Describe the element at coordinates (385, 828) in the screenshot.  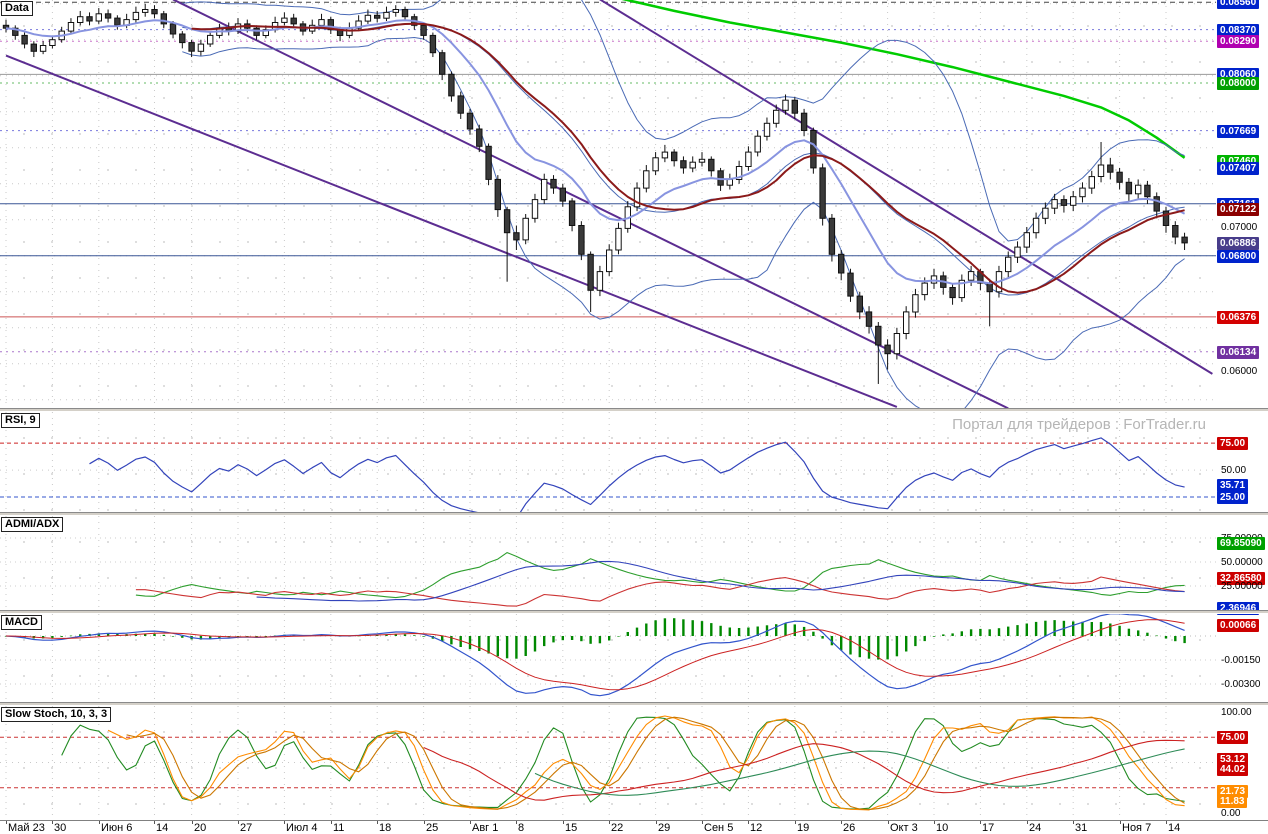
I see `time-tick-label: 18` at that location.